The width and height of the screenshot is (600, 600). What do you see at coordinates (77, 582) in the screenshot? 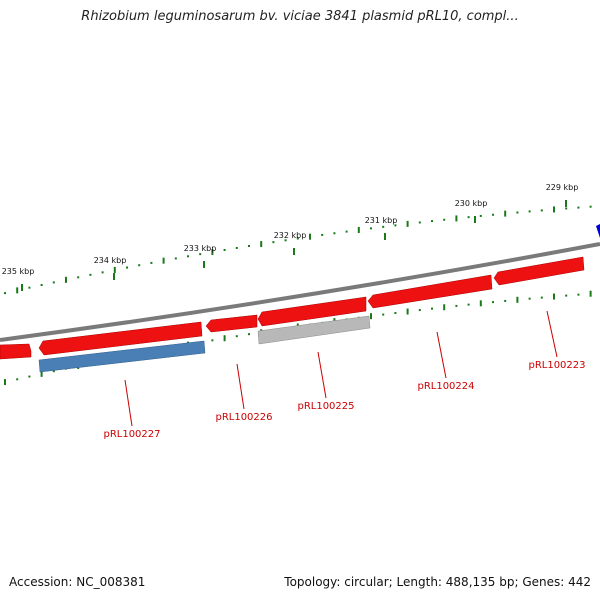
I see `accession-label: Accession: NC_008381` at bounding box center [77, 582].